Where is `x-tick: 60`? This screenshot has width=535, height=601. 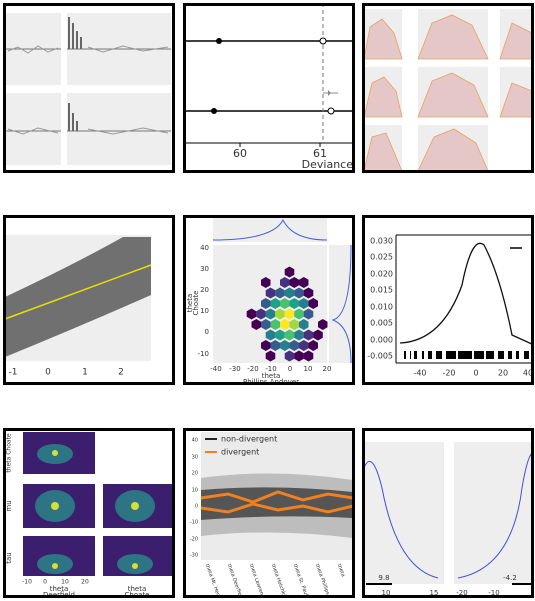
x-tick: 60 is located at coordinates (240, 153).